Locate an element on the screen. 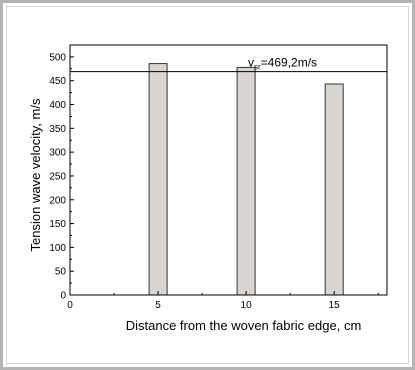 This screenshot has width=415, height=370. reference-label-value: =469,2m/s is located at coordinates (289, 63).